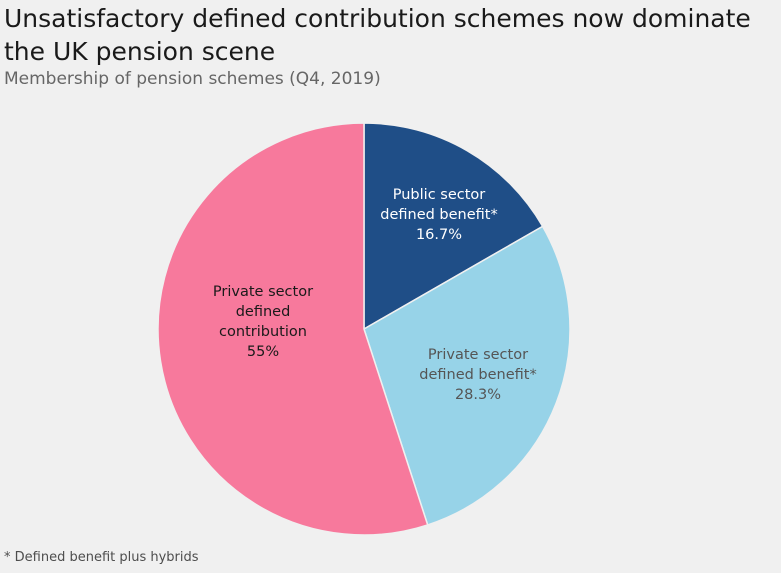 Image resolution: width=781 pixels, height=573 pixels. Describe the element at coordinates (263, 322) in the screenshot. I see `pie-slice-label: Private sector defined contribution 55%` at that location.